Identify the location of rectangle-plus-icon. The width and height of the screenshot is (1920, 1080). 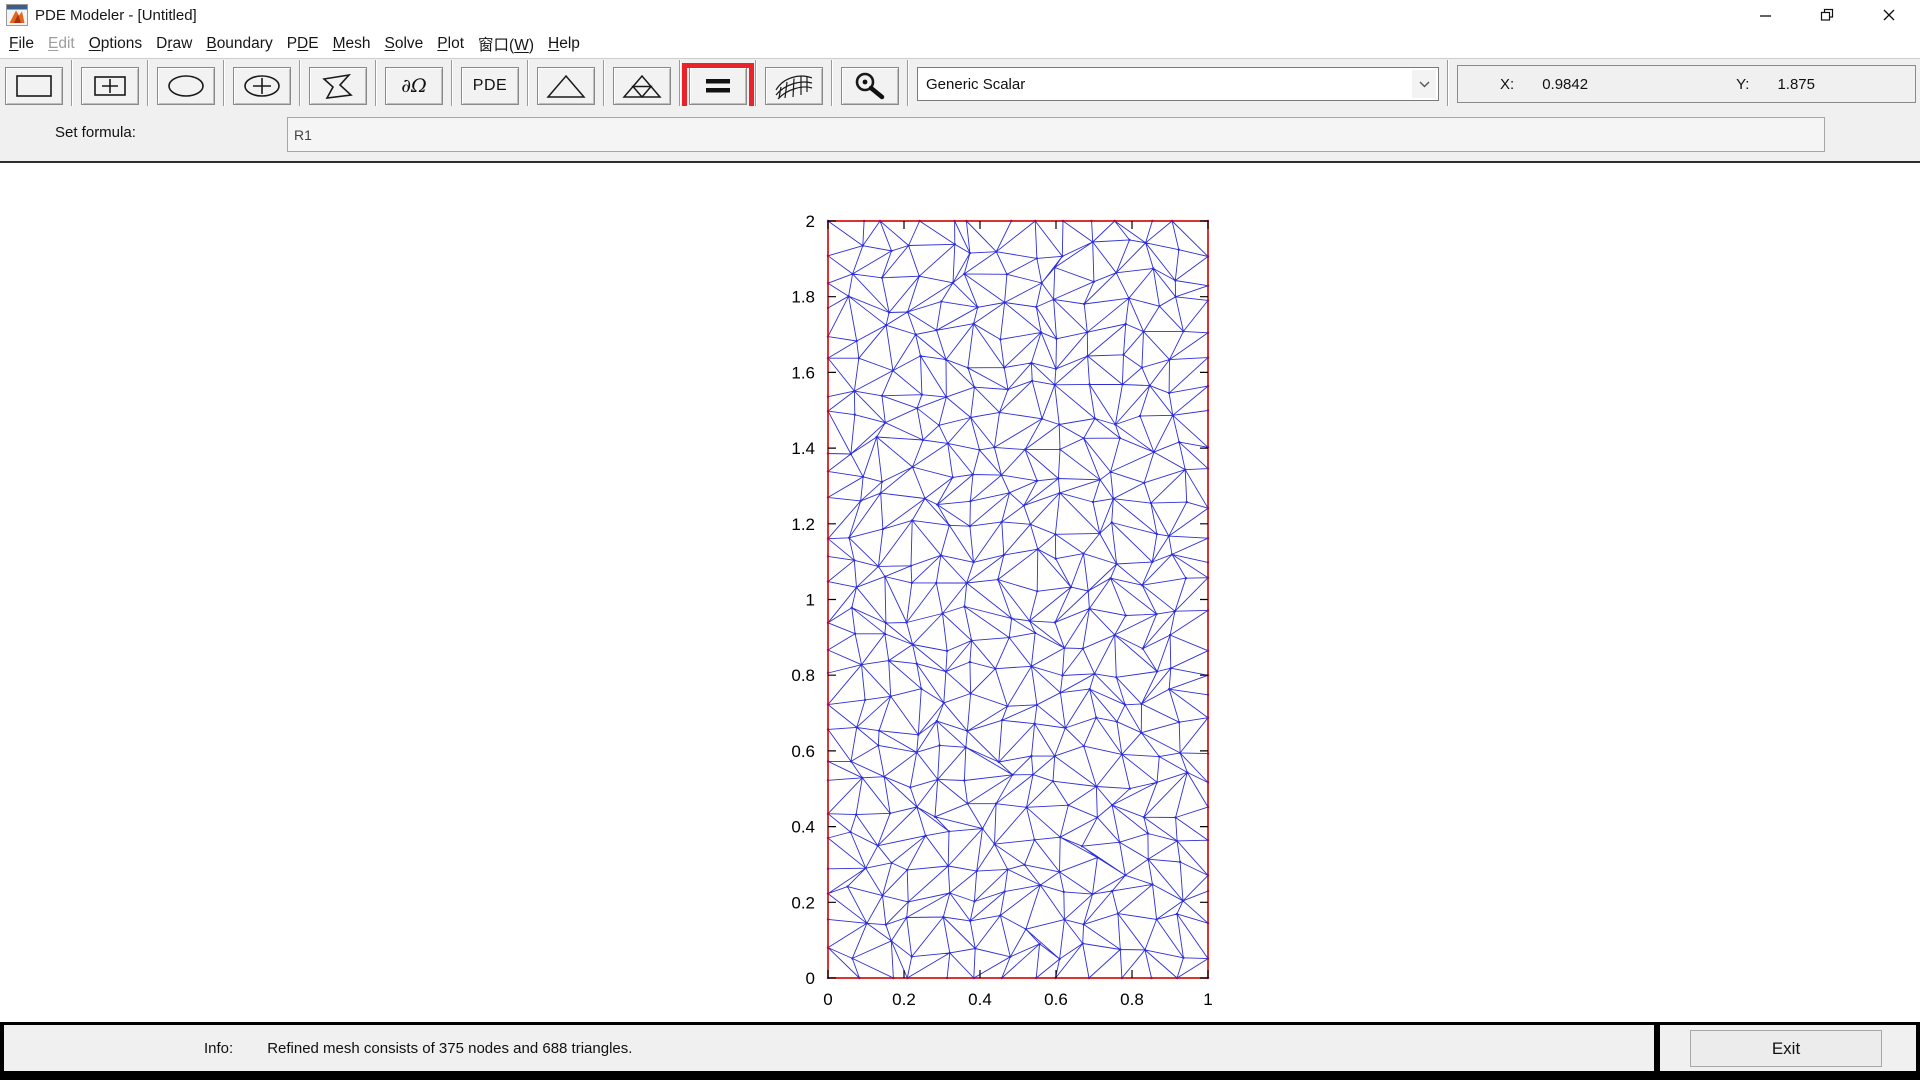
(110, 86).